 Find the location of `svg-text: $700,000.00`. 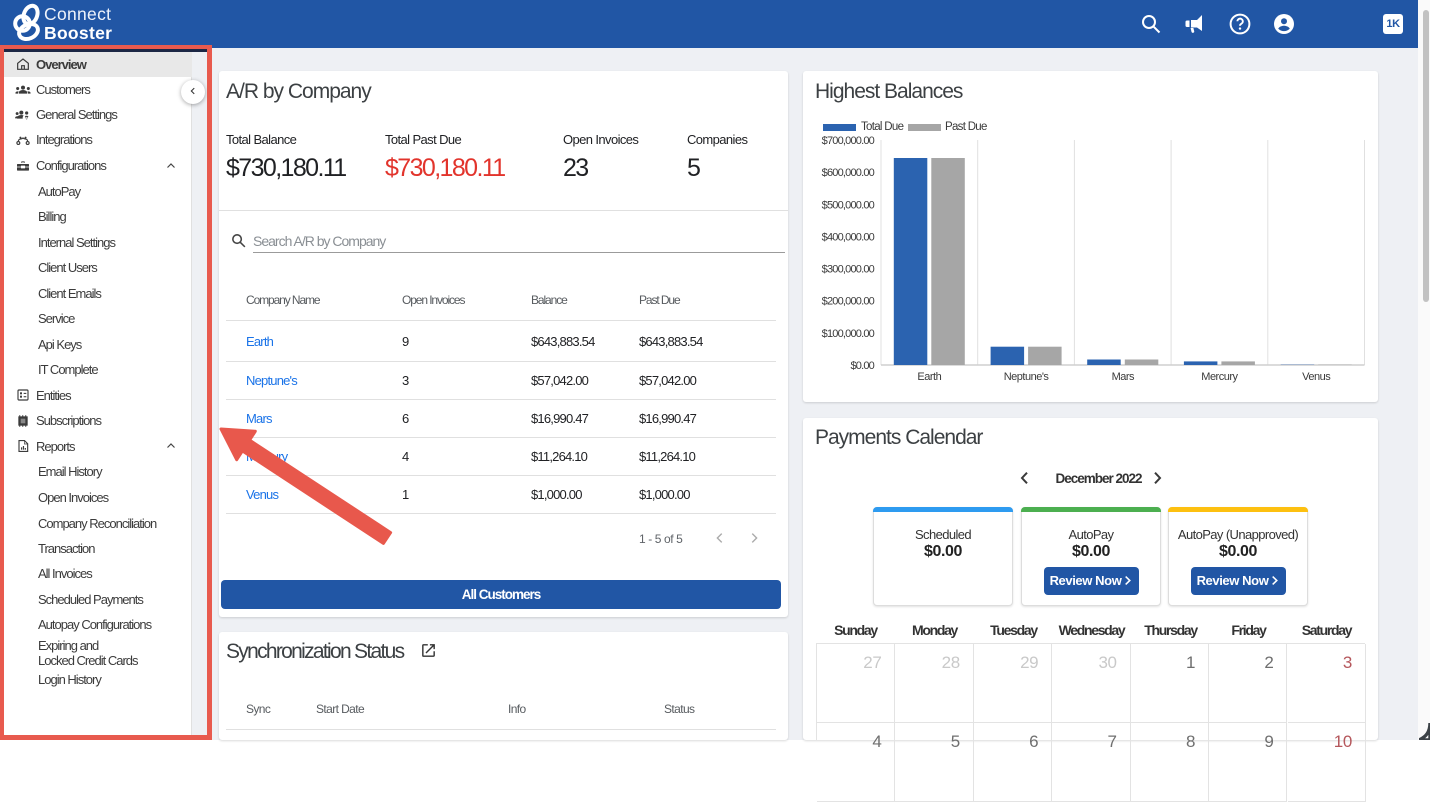

svg-text: $700,000.00 is located at coordinates (848, 141).